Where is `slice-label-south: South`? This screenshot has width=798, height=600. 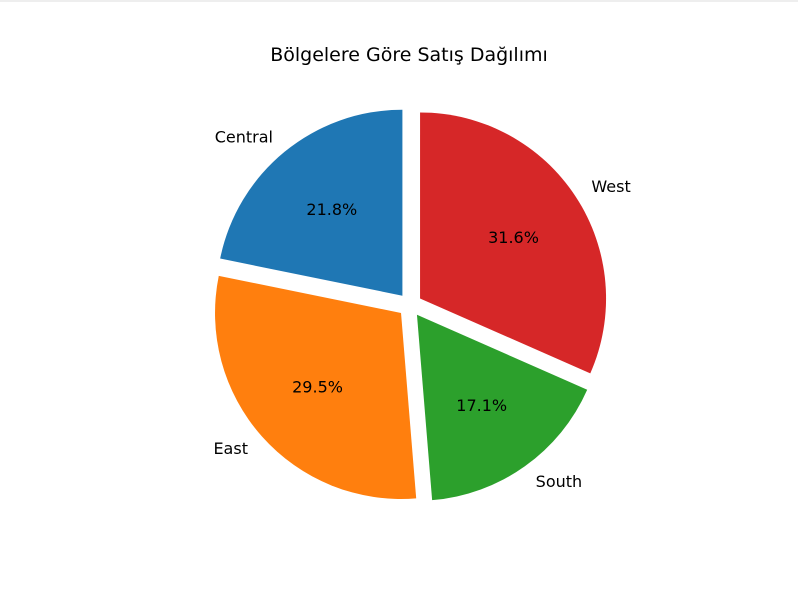
slice-label-south: South is located at coordinates (559, 481).